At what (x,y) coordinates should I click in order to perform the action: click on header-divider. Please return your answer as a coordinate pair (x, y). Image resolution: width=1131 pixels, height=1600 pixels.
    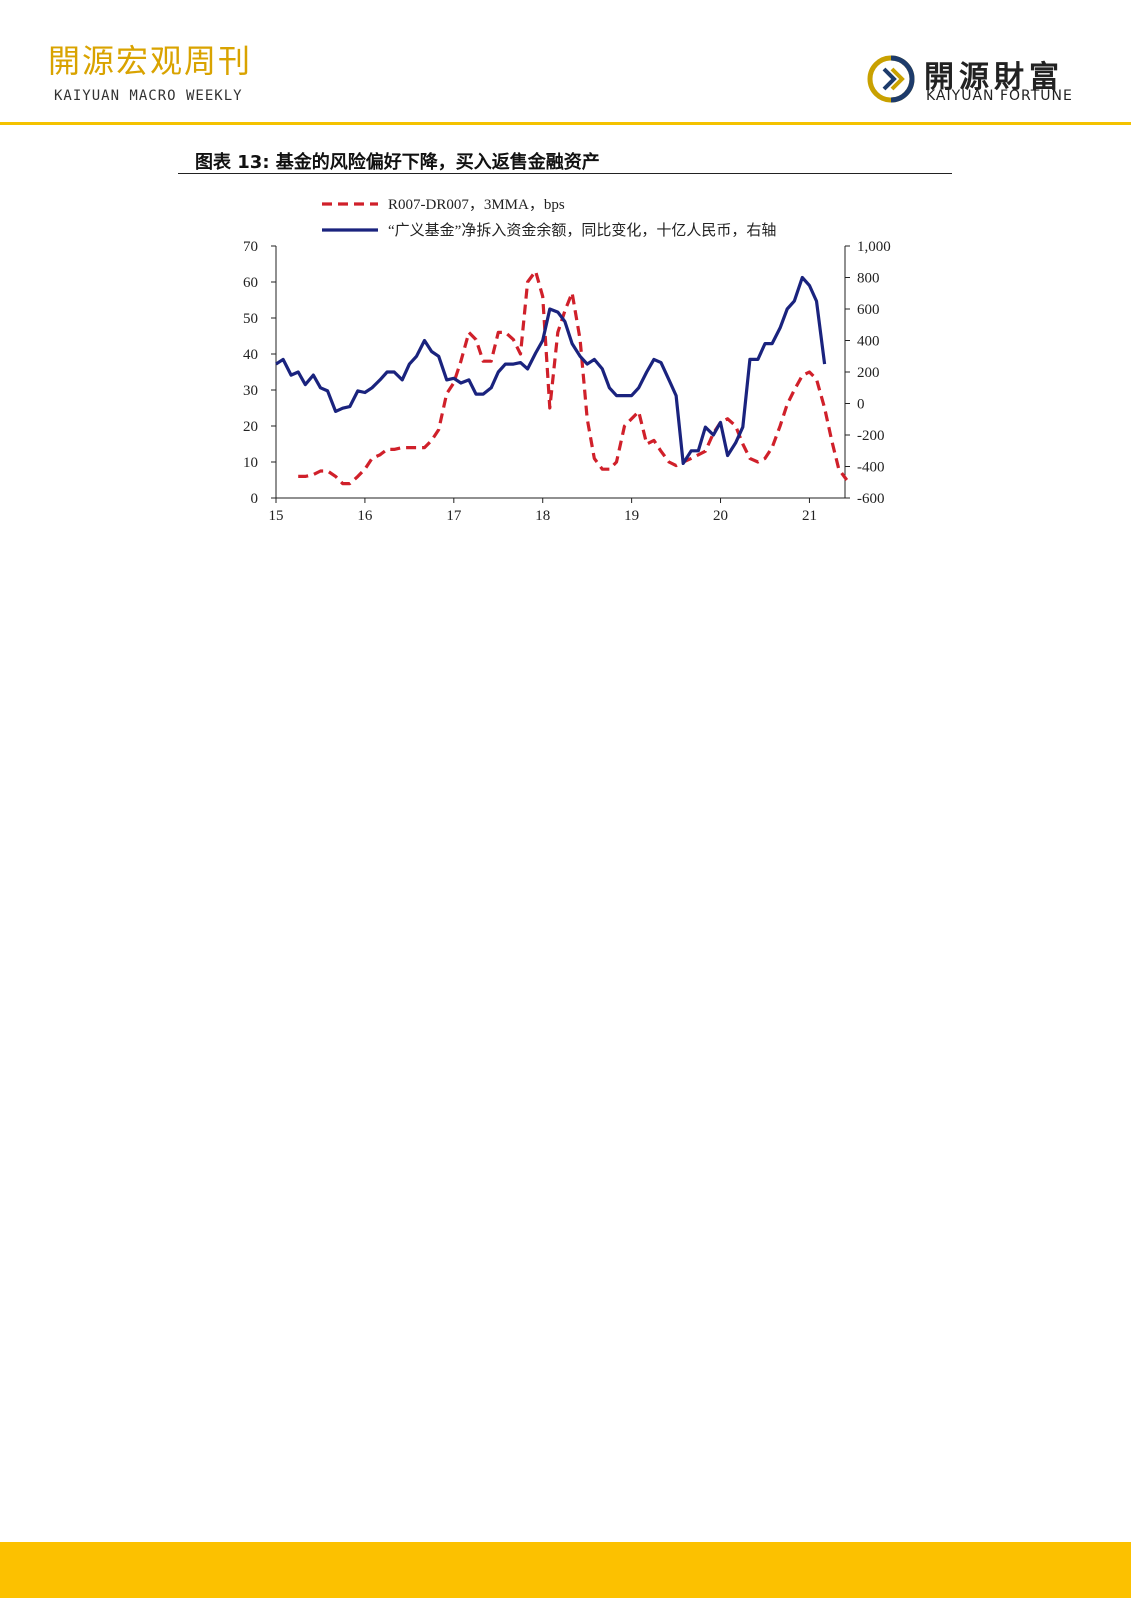
    Looking at the image, I should click on (565, 123).